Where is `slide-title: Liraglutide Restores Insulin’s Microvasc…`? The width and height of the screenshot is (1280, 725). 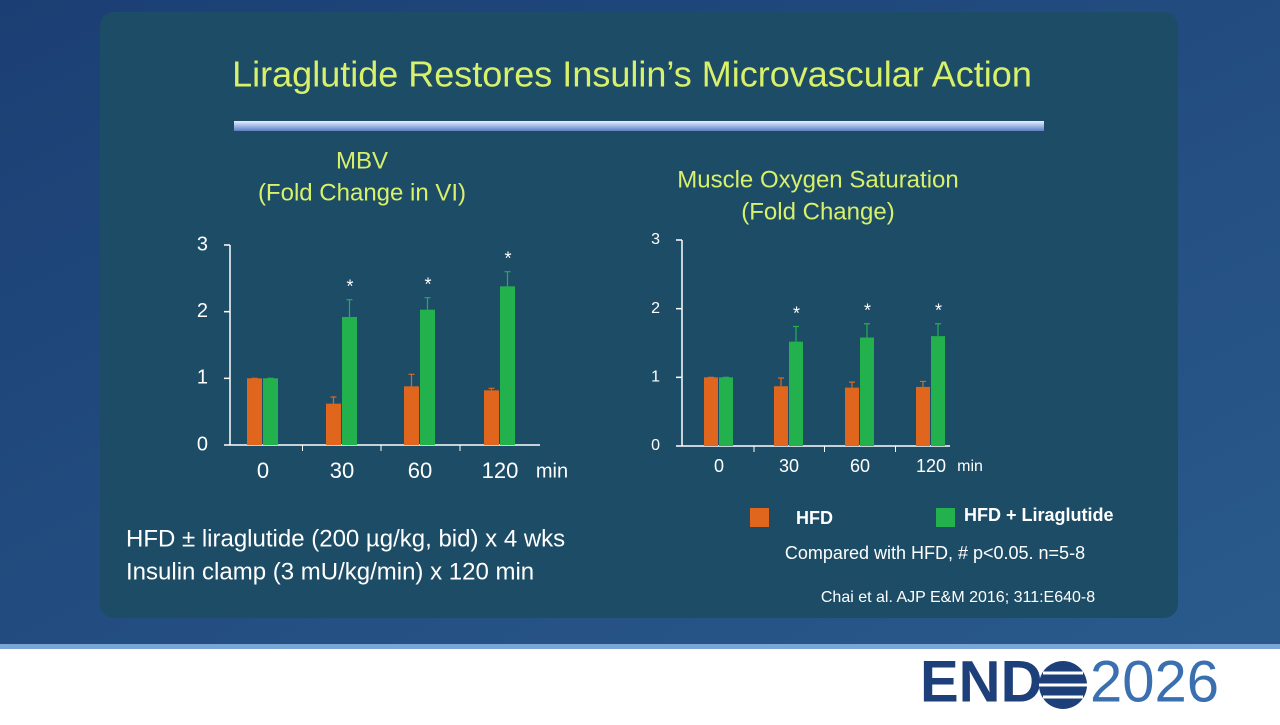
slide-title: Liraglutide Restores Insulin’s Microvasc… is located at coordinates (632, 74).